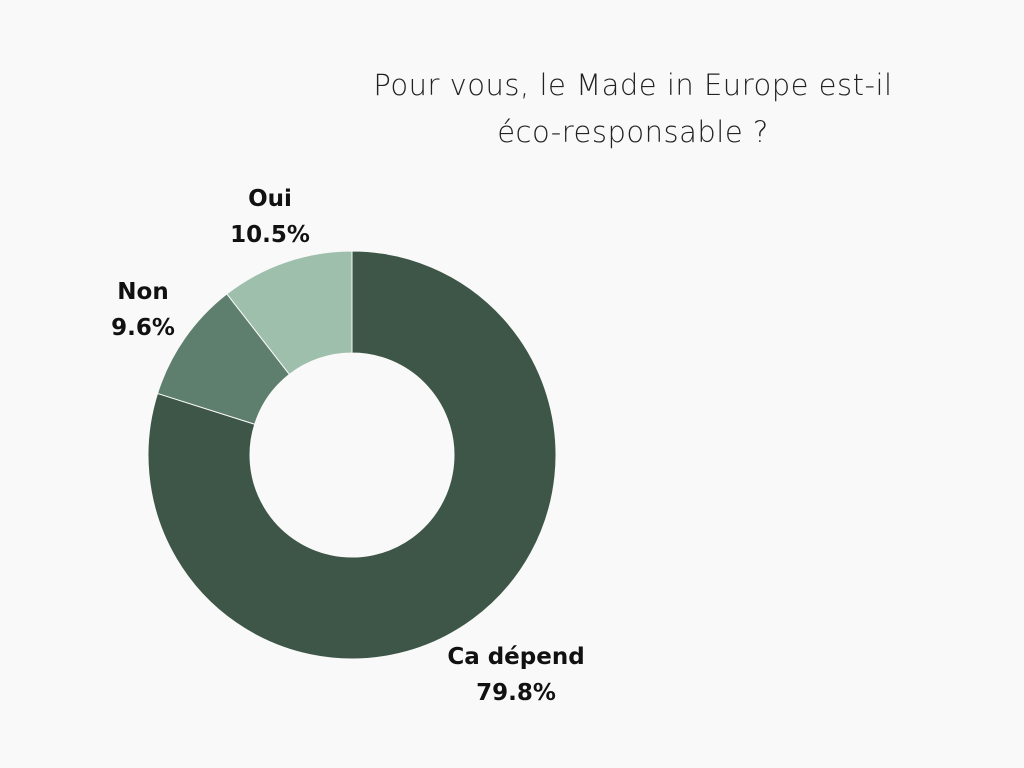 This screenshot has width=1024, height=768. What do you see at coordinates (142, 292) in the screenshot?
I see `slice-label: Non` at bounding box center [142, 292].